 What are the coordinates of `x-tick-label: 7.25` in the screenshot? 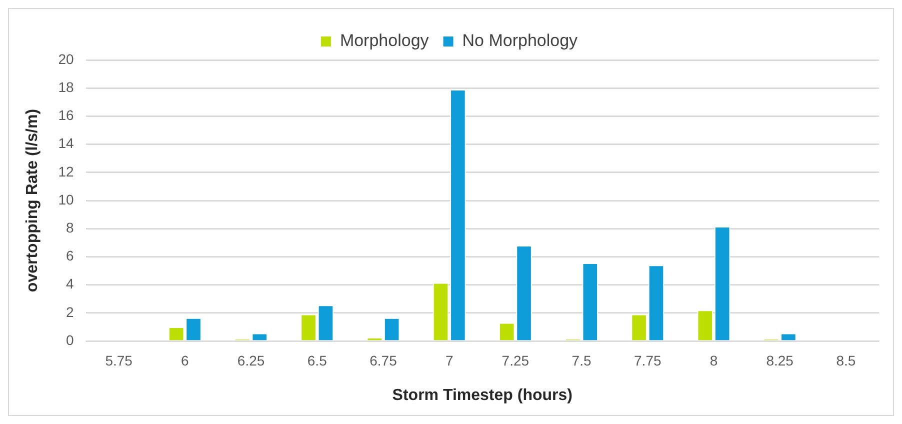 It's located at (516, 360).